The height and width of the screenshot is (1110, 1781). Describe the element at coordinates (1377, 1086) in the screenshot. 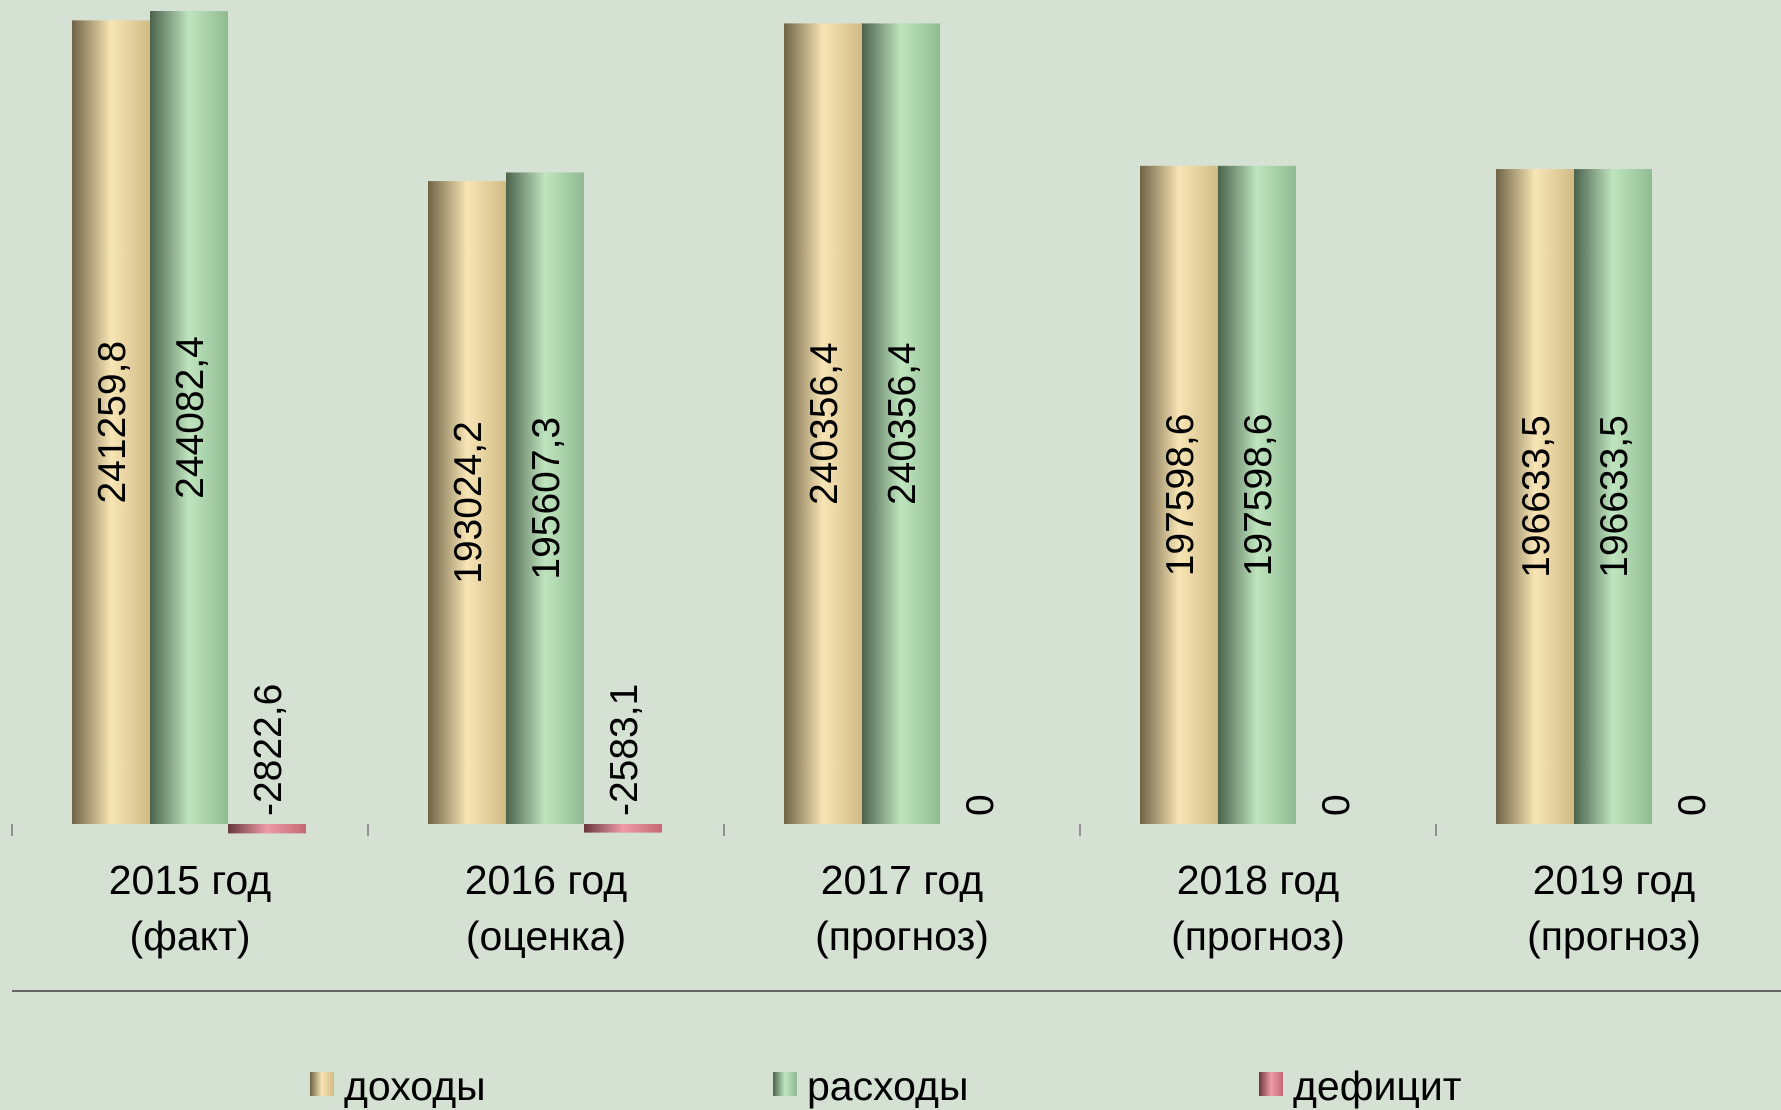

I see `legend-label: дефицит` at that location.